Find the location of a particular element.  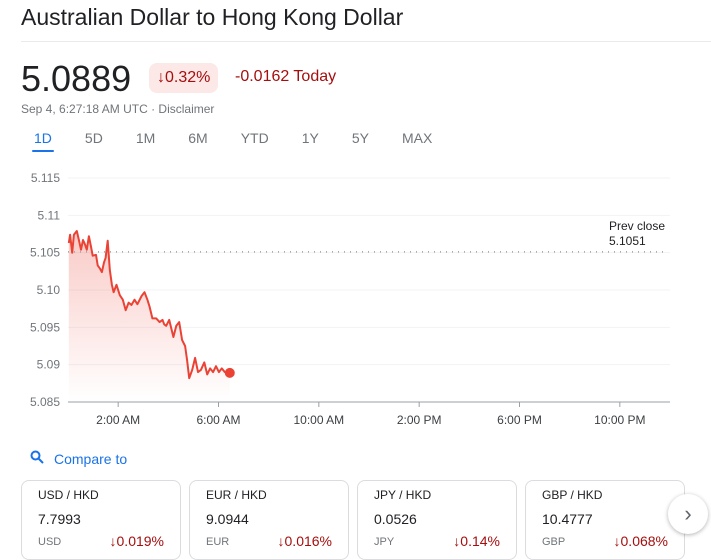

range-tabs: 1D 5D 1M 6M YTD 1Y 5Y MAX is located at coordinates (241, 141).